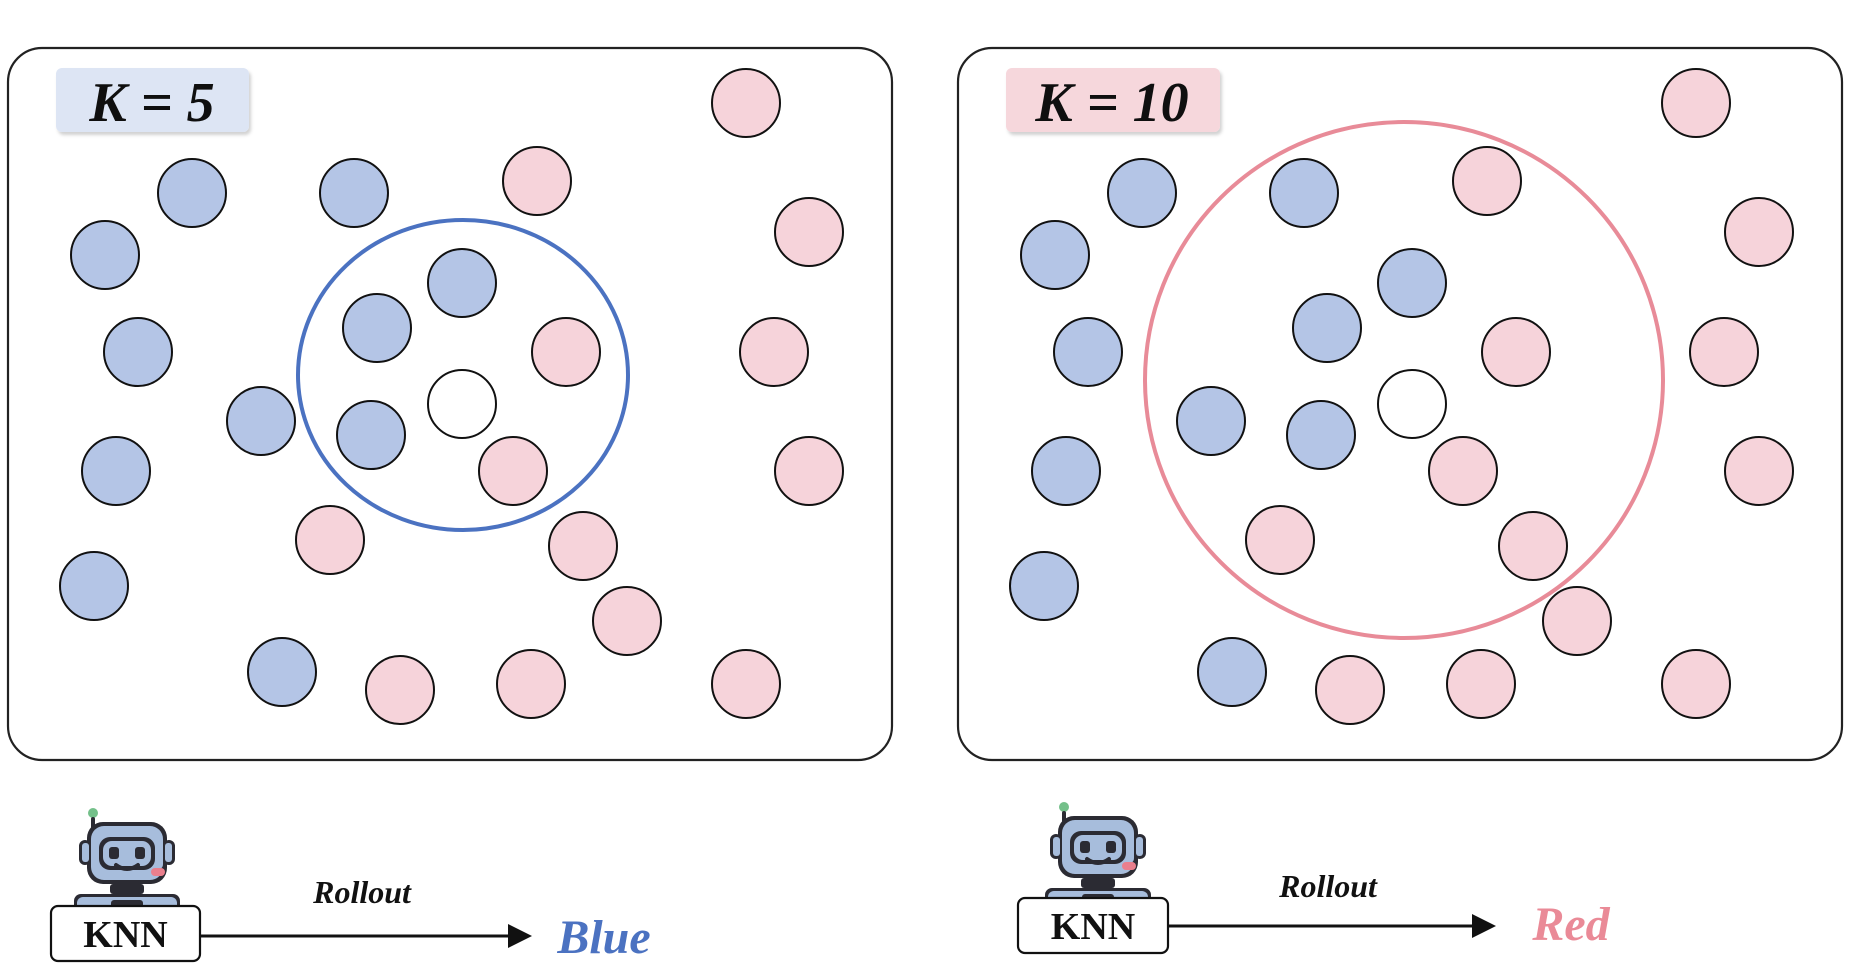 The image size is (1854, 979). I want to click on k5-neighborhood-ring, so click(463, 375).